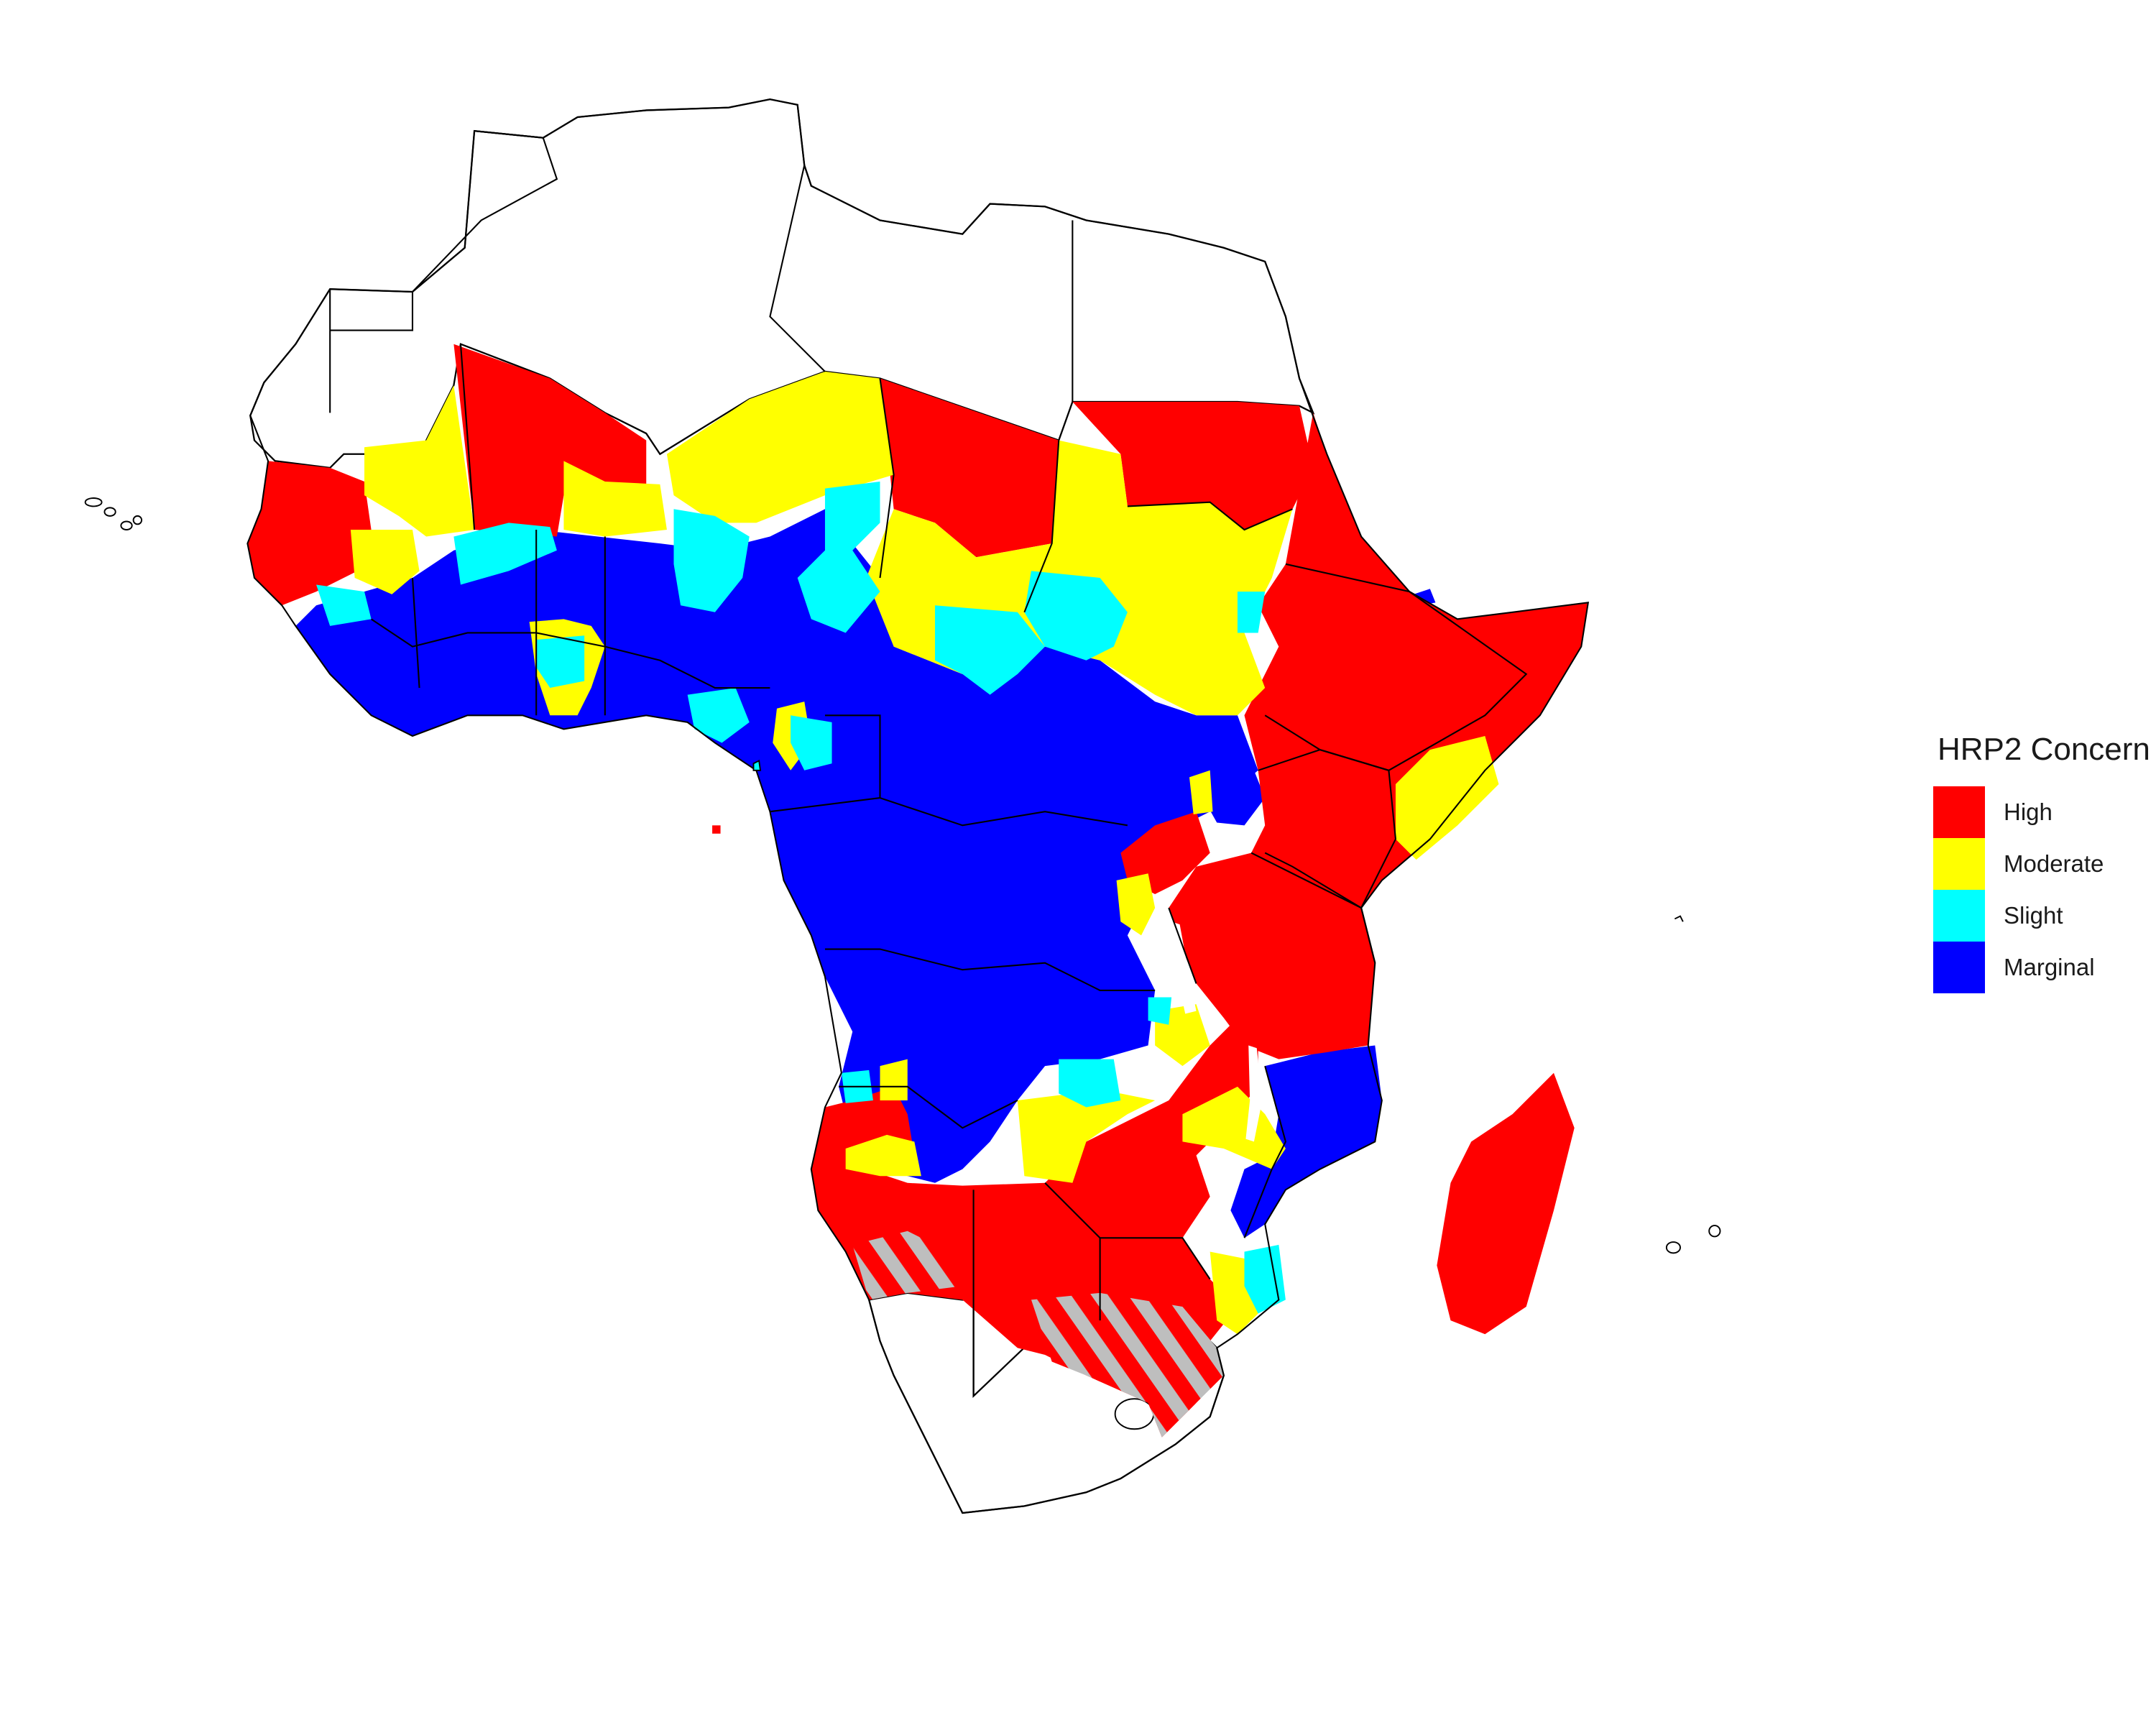 The height and width of the screenshot is (1725, 2156). What do you see at coordinates (757, 765) in the screenshot?
I see `bioko-island` at bounding box center [757, 765].